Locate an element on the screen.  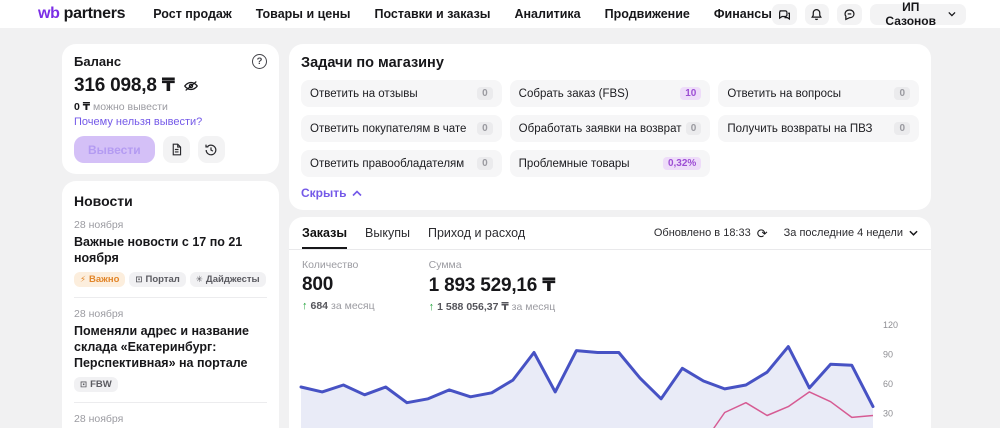
available-label: можно вывести is located at coordinates (130, 107).